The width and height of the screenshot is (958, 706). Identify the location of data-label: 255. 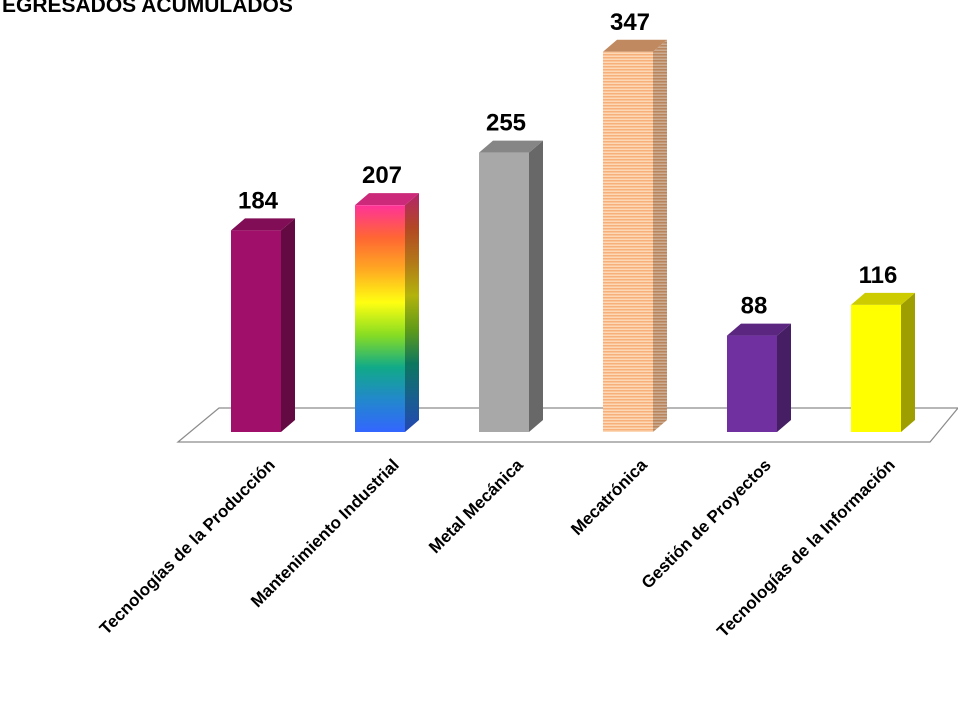
(506, 123).